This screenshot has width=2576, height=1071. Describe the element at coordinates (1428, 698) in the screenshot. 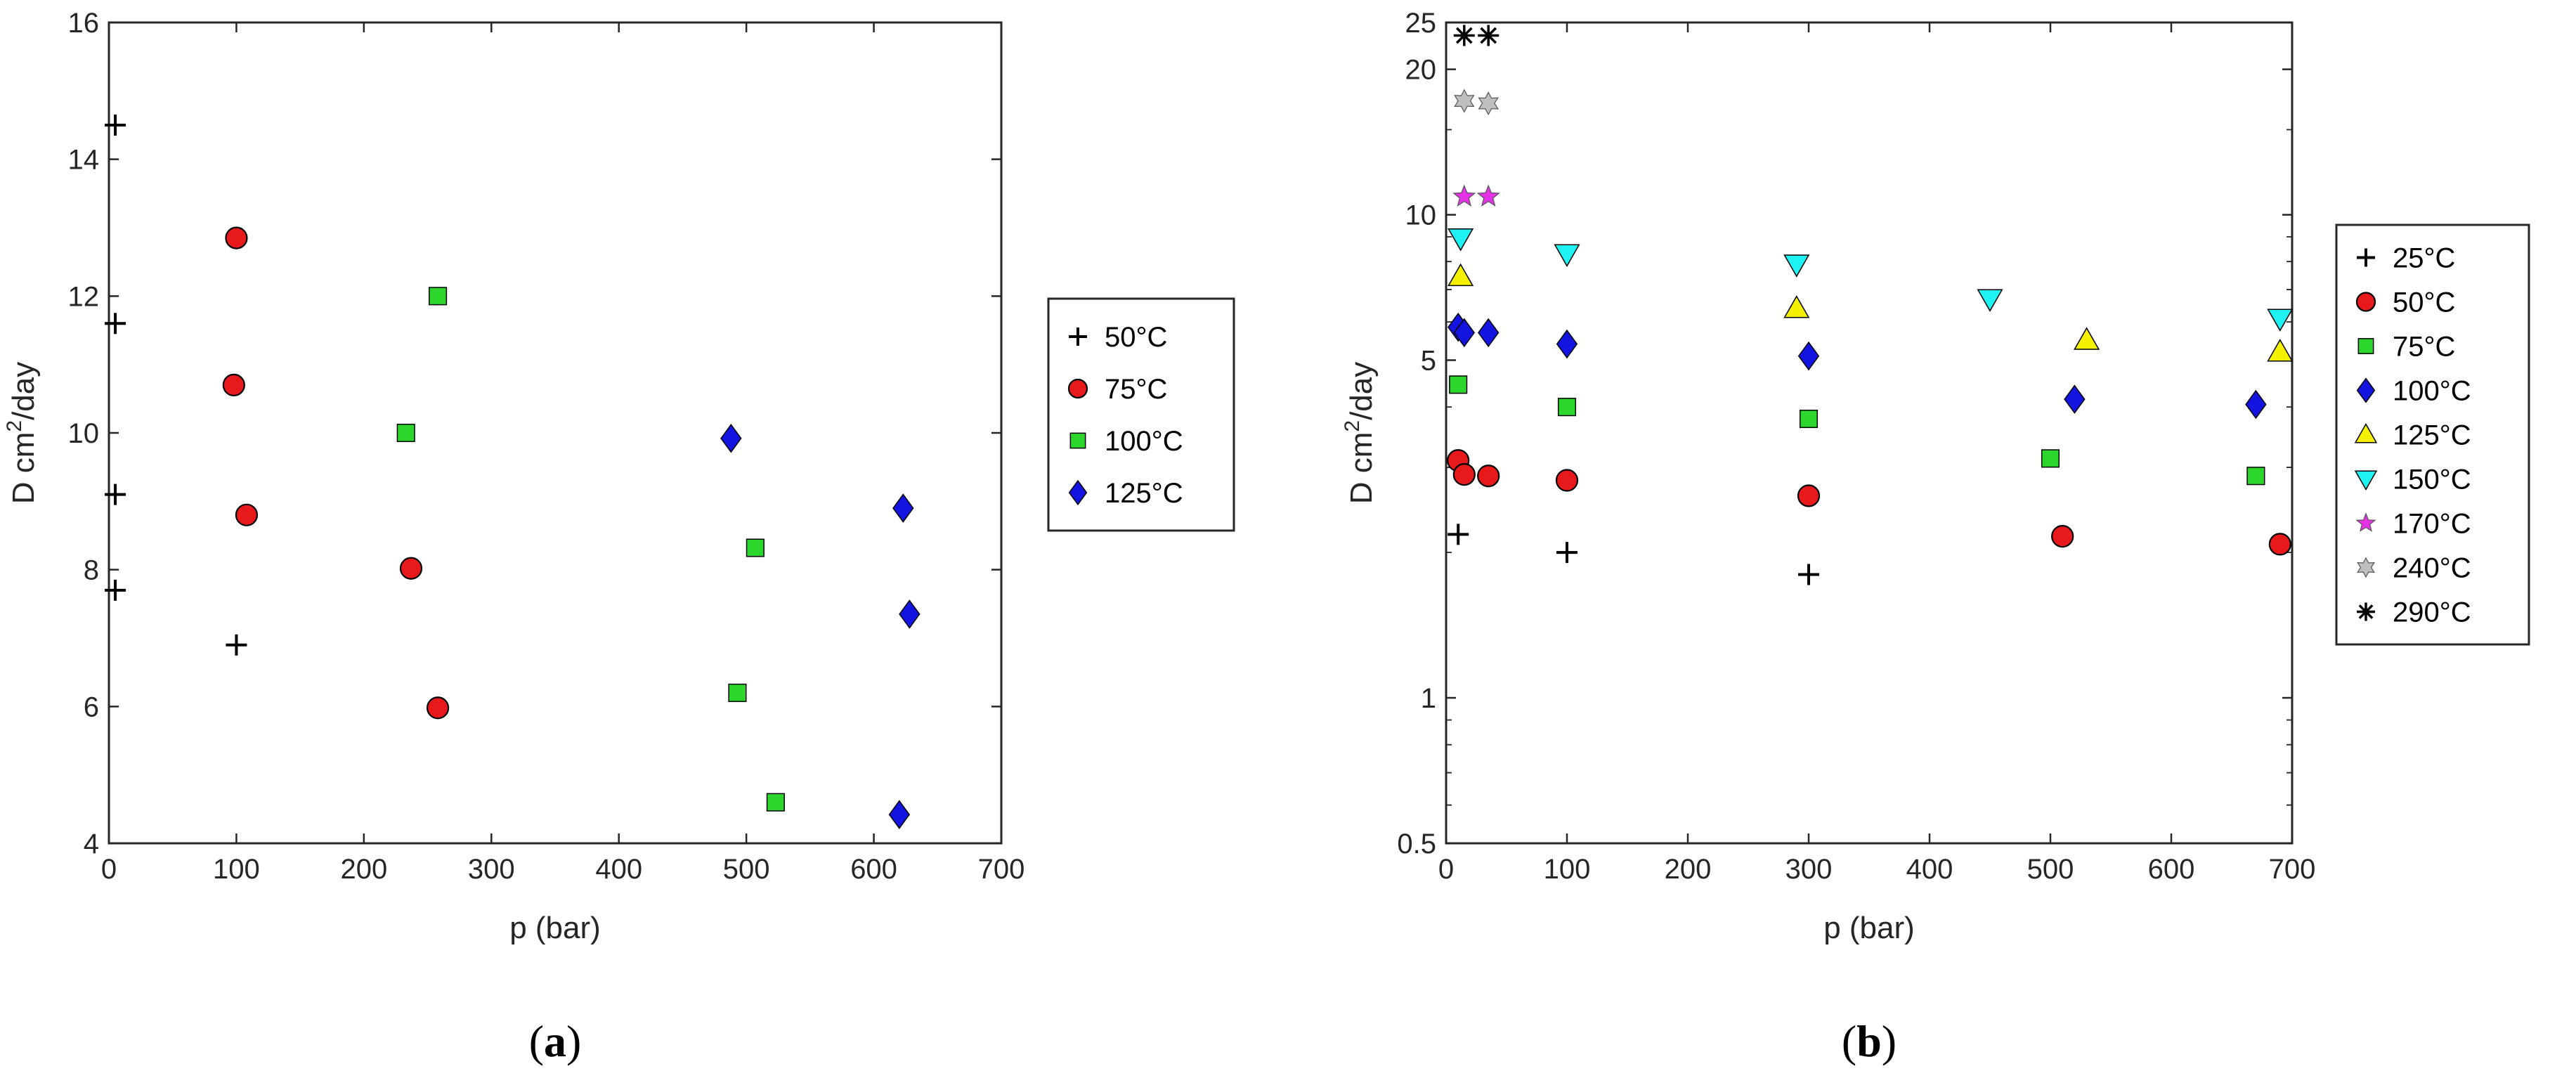

I see `y-tick-label-b: 1` at that location.